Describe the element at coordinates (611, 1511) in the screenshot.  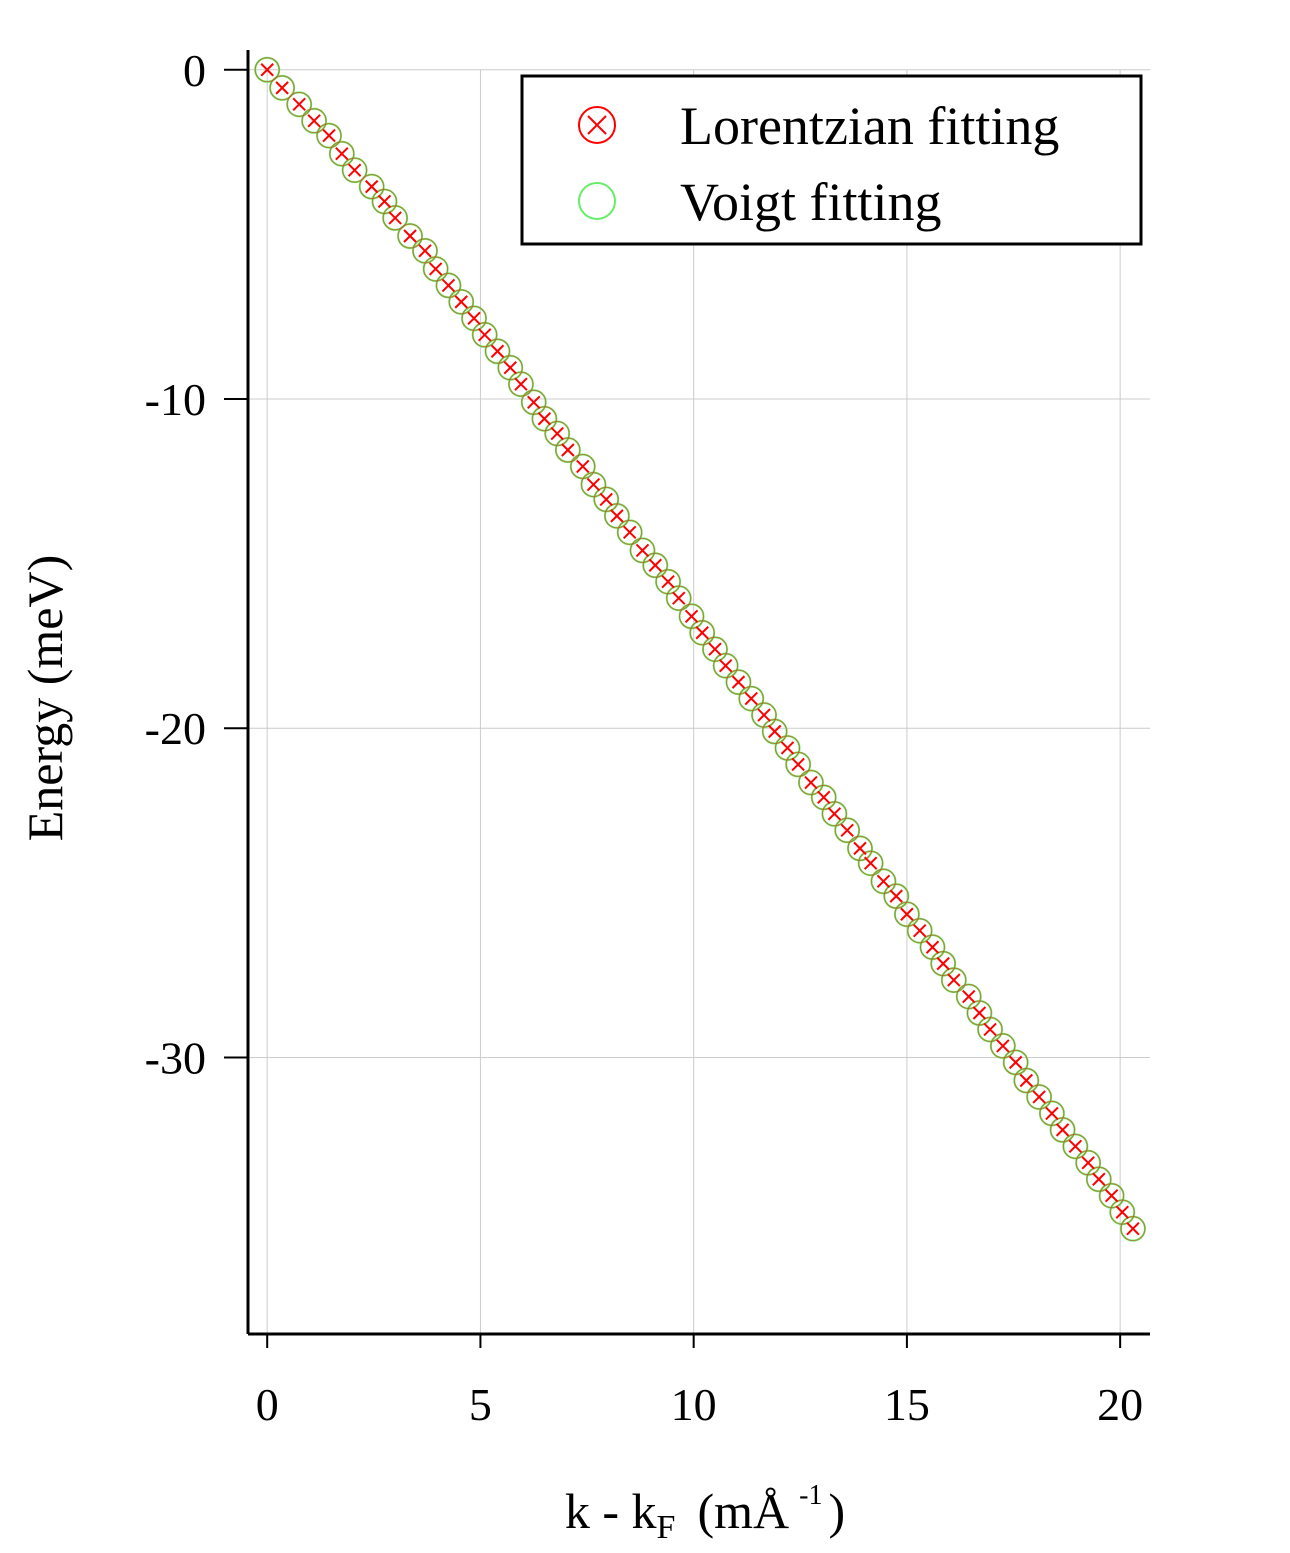
I see `x-axis-title-main: k - k` at that location.